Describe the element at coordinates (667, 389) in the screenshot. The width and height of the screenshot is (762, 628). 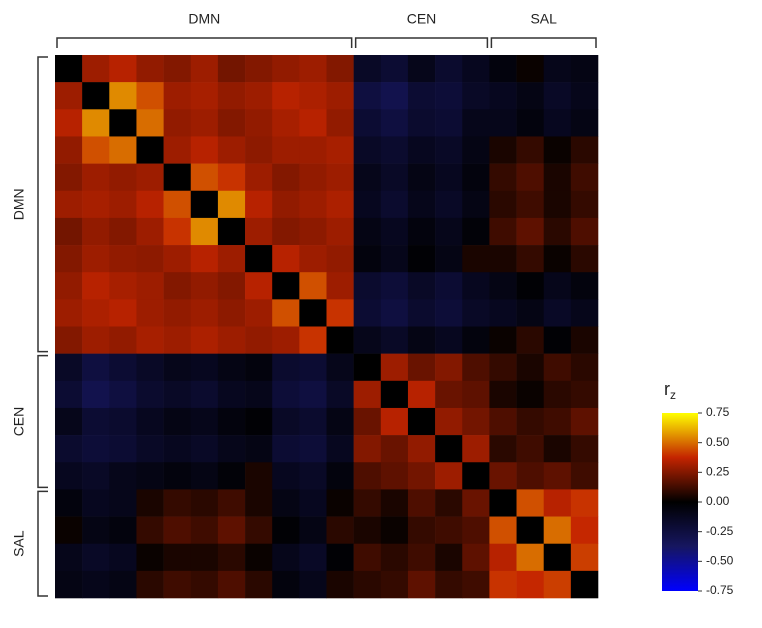
I see `colorbar-title-main: r` at that location.